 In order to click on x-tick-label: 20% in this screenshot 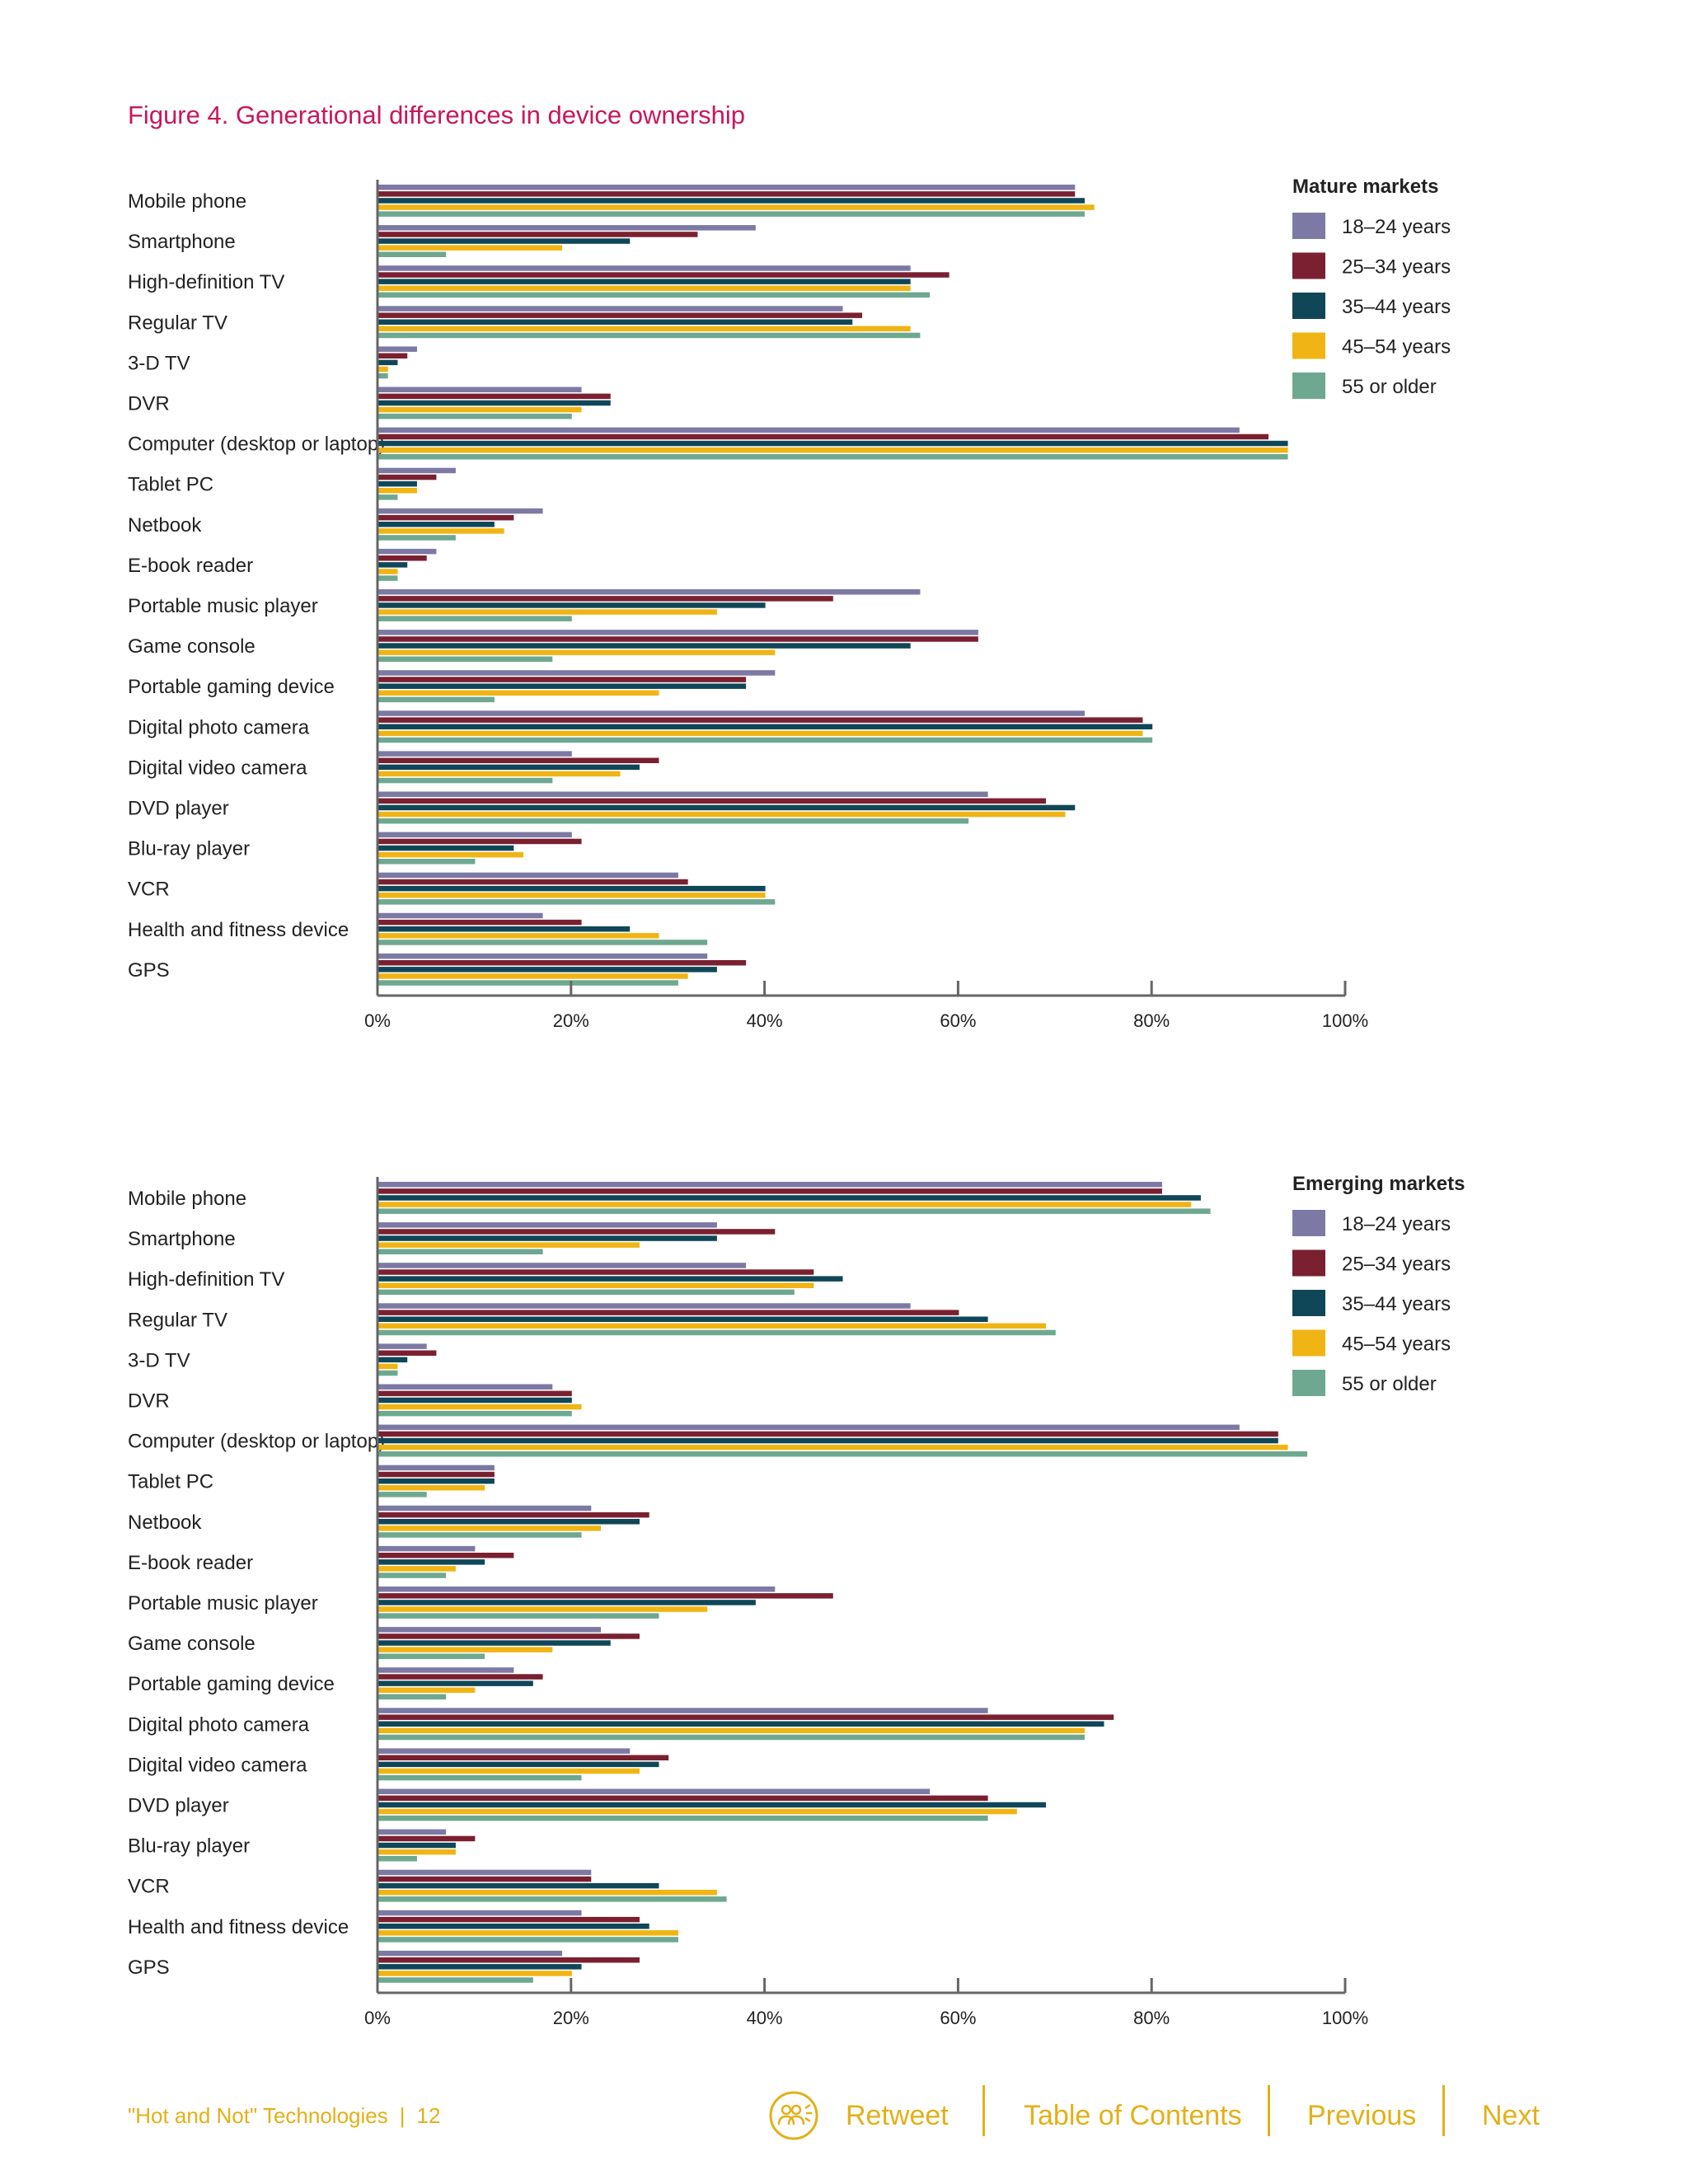, I will do `click(571, 2018)`.